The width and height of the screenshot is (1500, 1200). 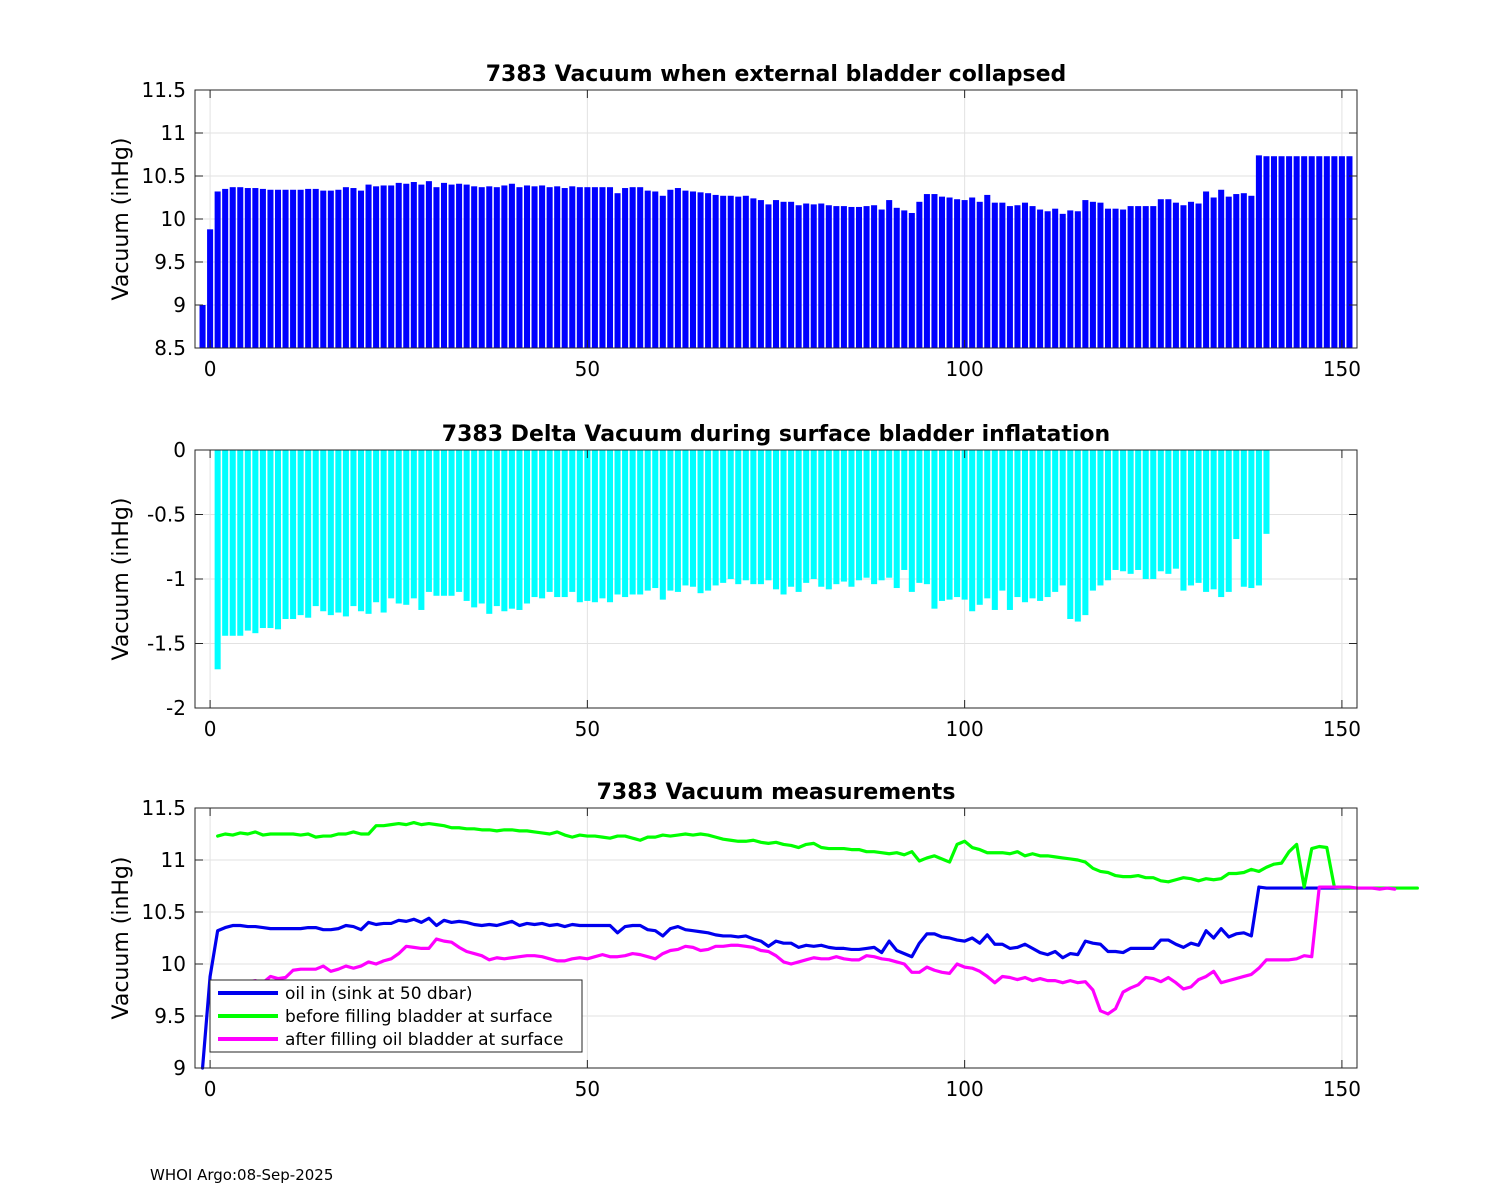 I want to click on x-tick-label: 0, so click(x=210, y=1089).